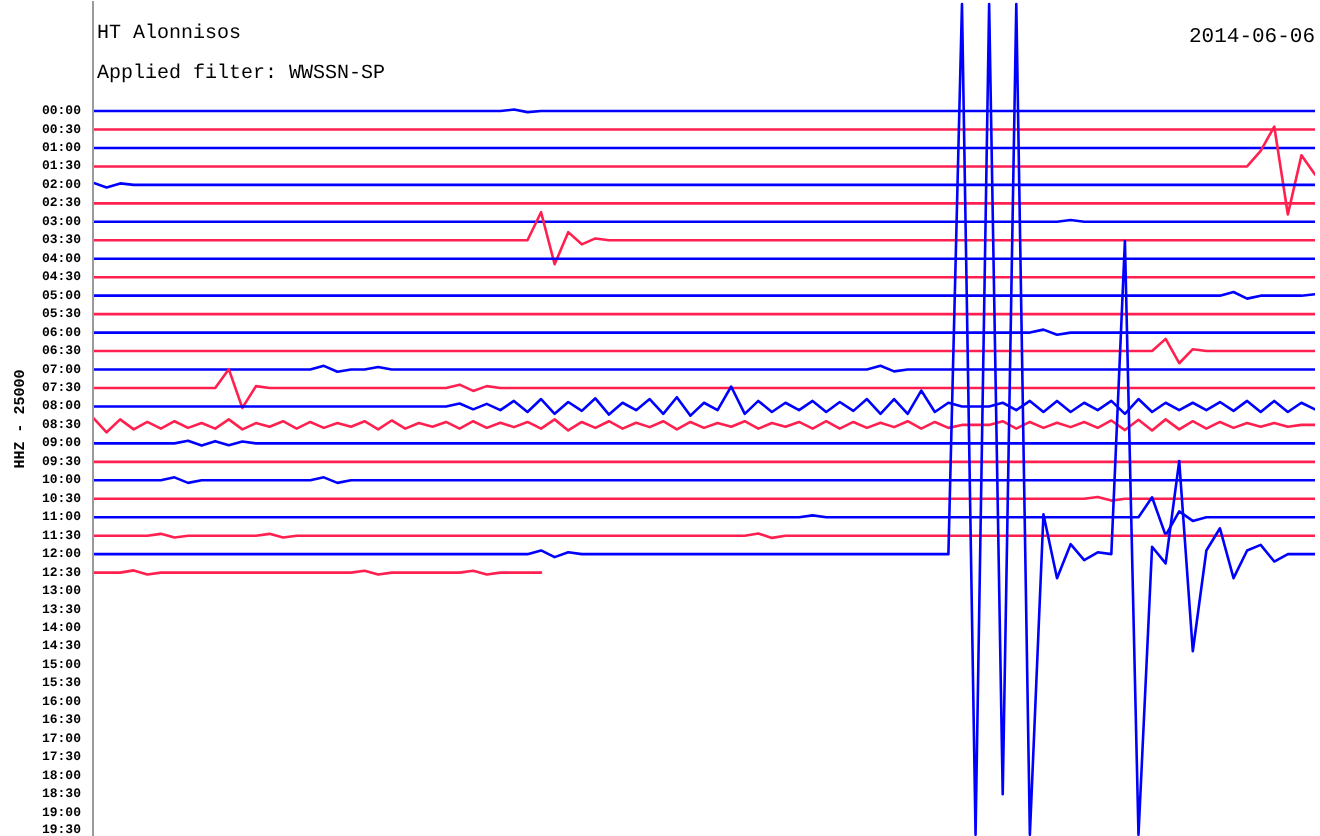  I want to click on text: HT Alonnisos, so click(169, 34).